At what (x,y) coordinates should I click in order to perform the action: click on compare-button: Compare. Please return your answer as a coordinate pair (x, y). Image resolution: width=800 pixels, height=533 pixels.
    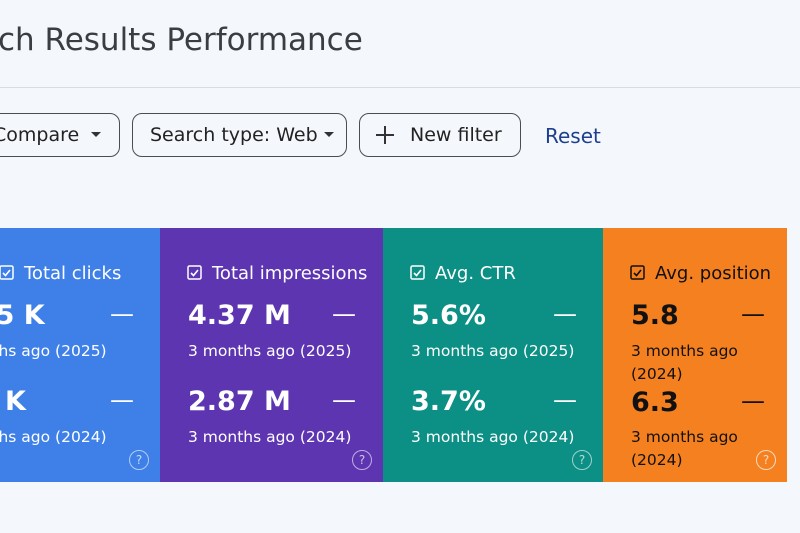
    Looking at the image, I should click on (60, 135).